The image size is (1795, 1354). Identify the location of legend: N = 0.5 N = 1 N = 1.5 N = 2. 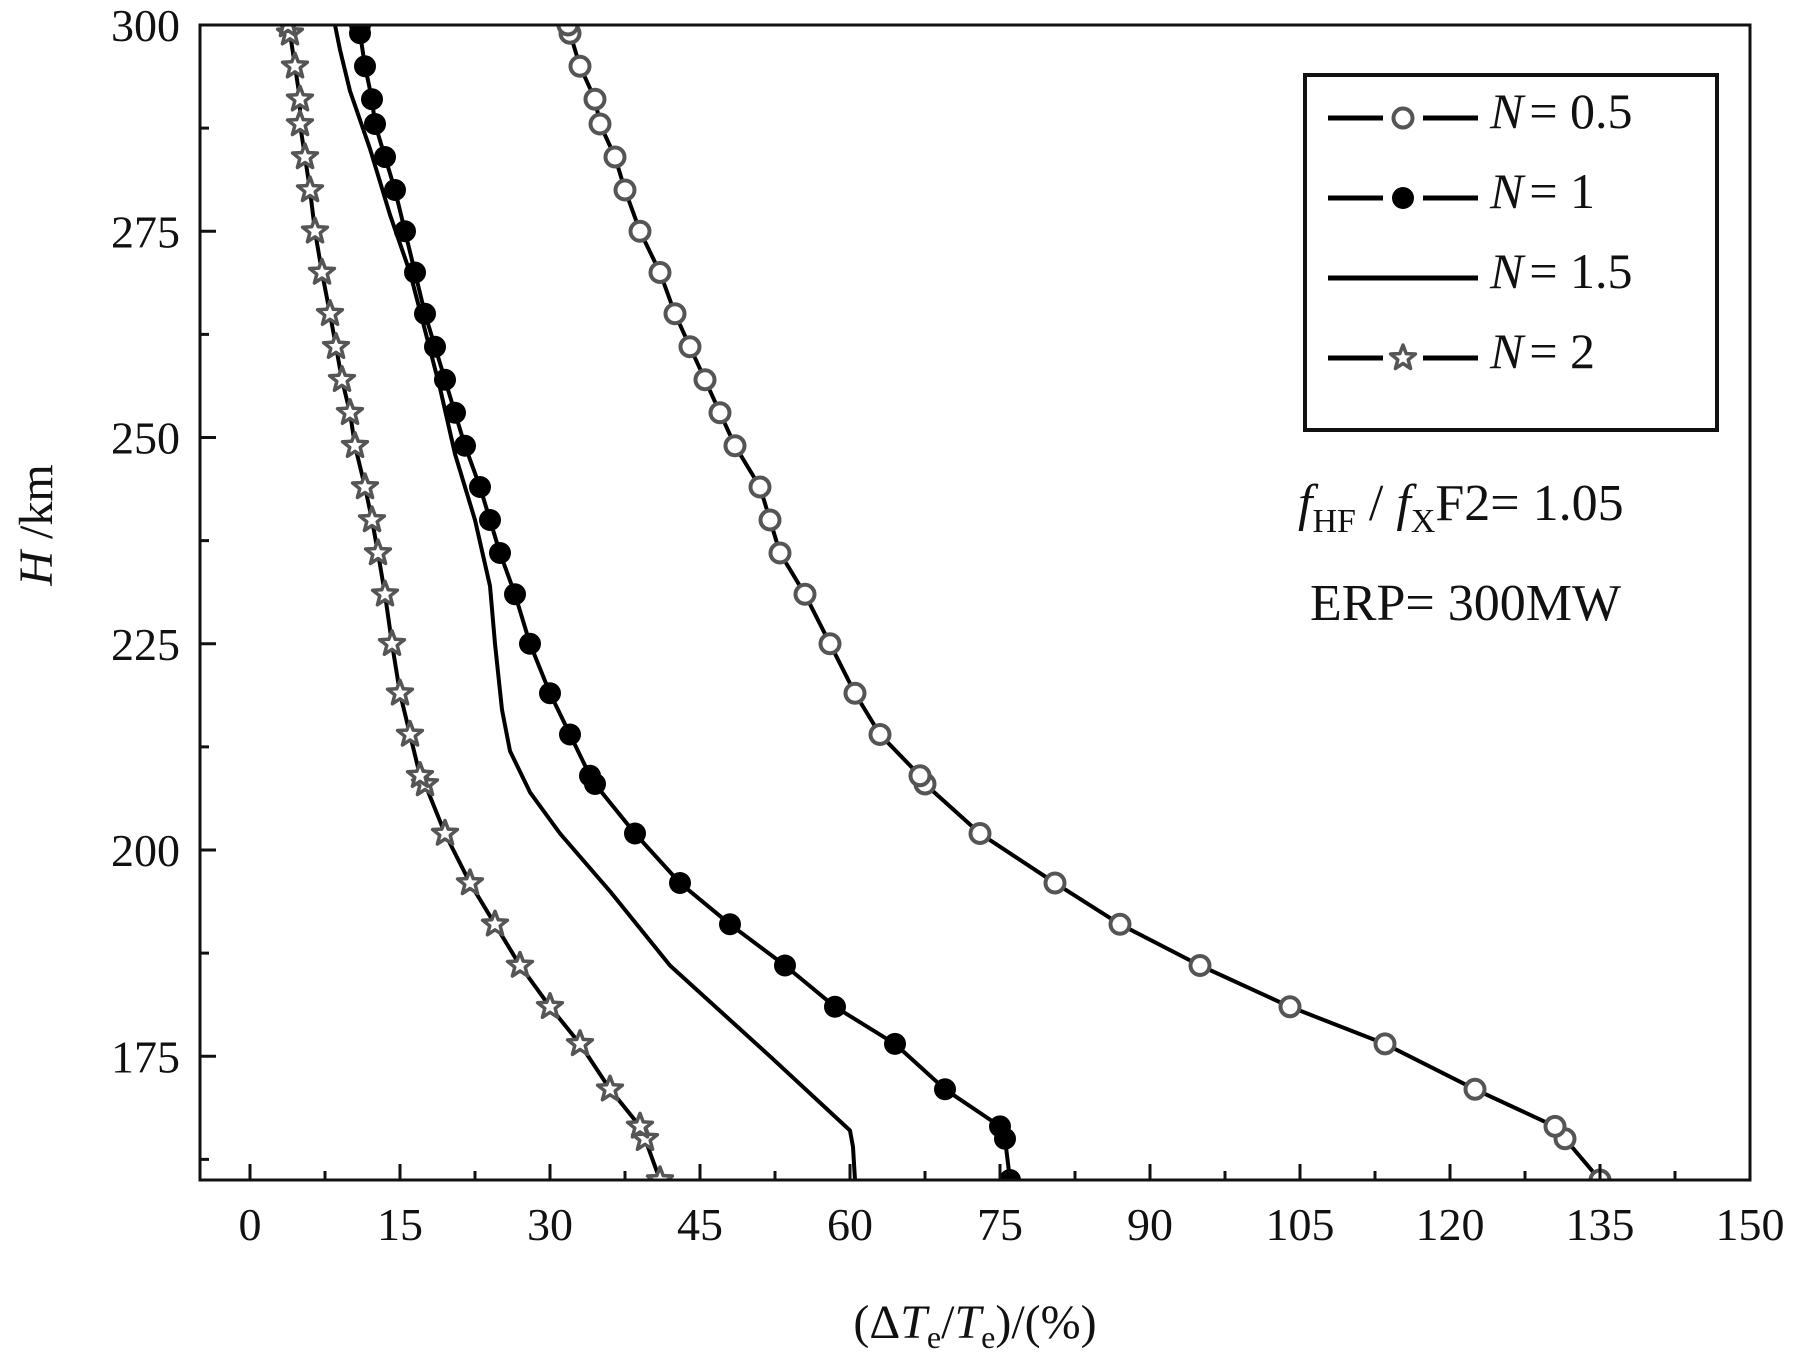
(1511, 252).